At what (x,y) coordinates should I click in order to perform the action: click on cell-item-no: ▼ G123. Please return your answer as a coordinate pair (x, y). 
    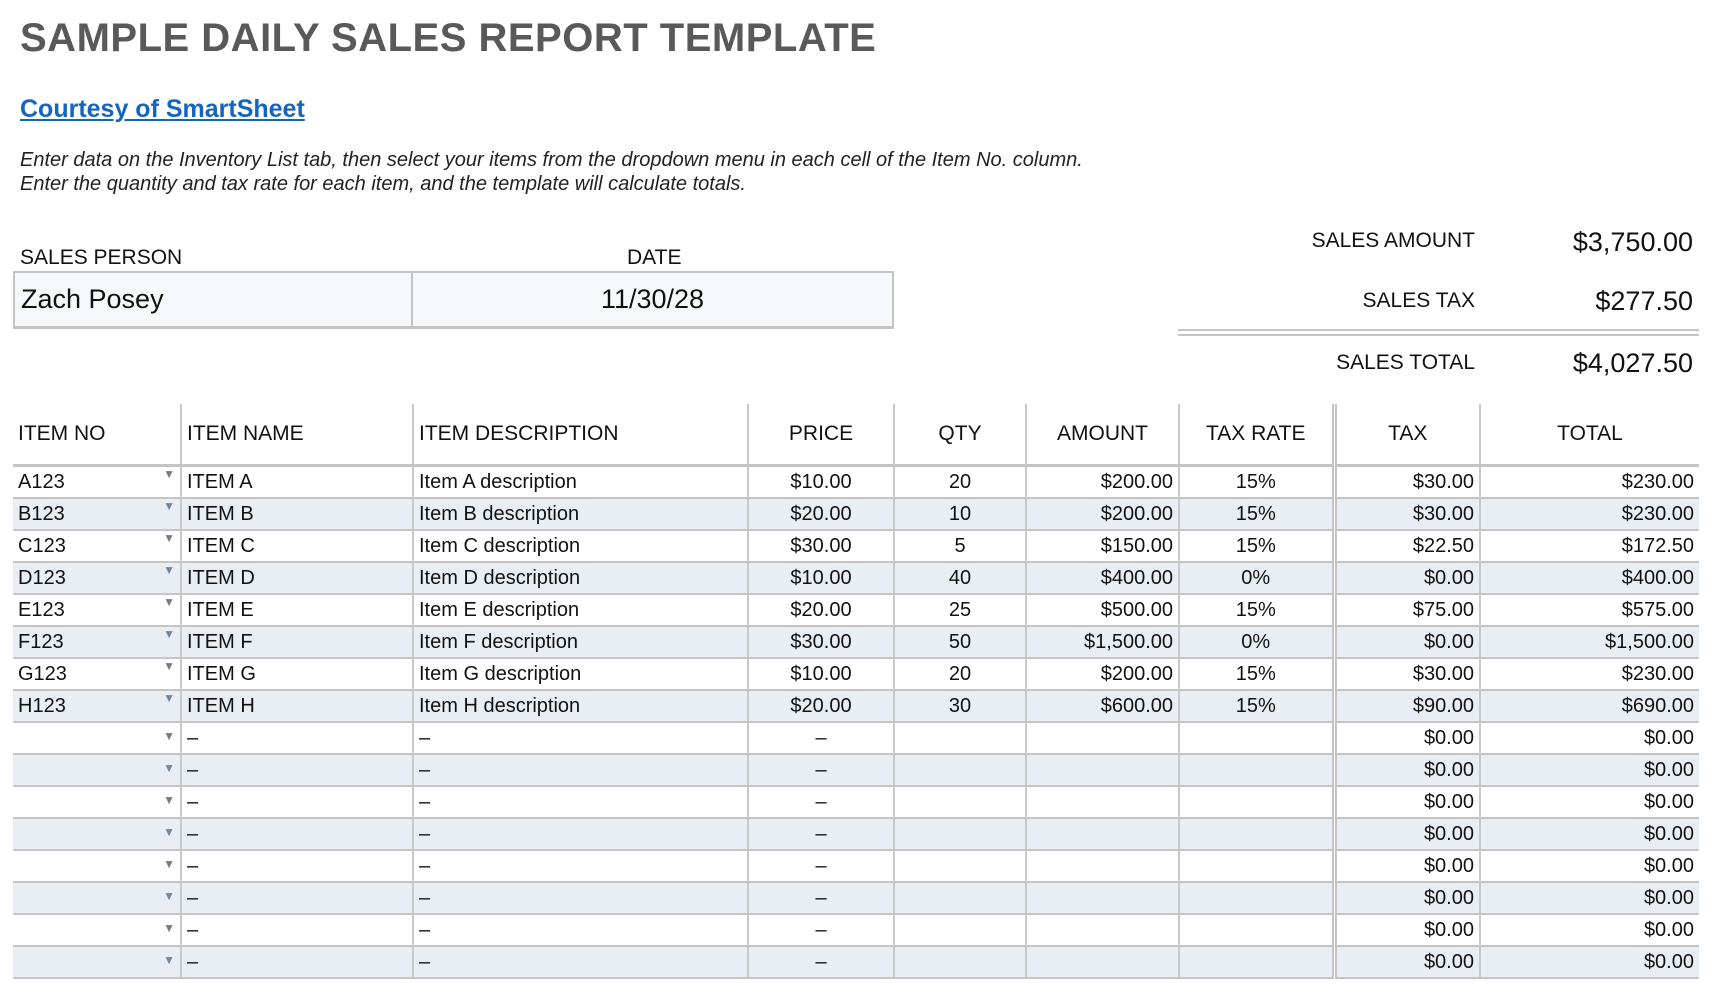
    Looking at the image, I should click on (97, 674).